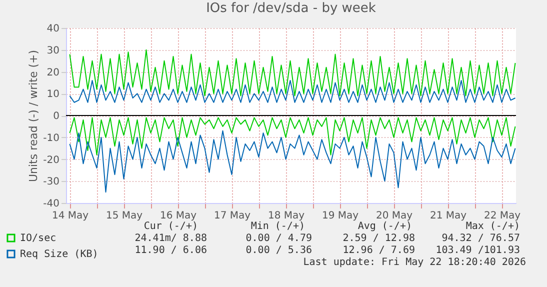  What do you see at coordinates (279, 238) in the screenshot?
I see `text: 0.00 / 4.79` at bounding box center [279, 238].